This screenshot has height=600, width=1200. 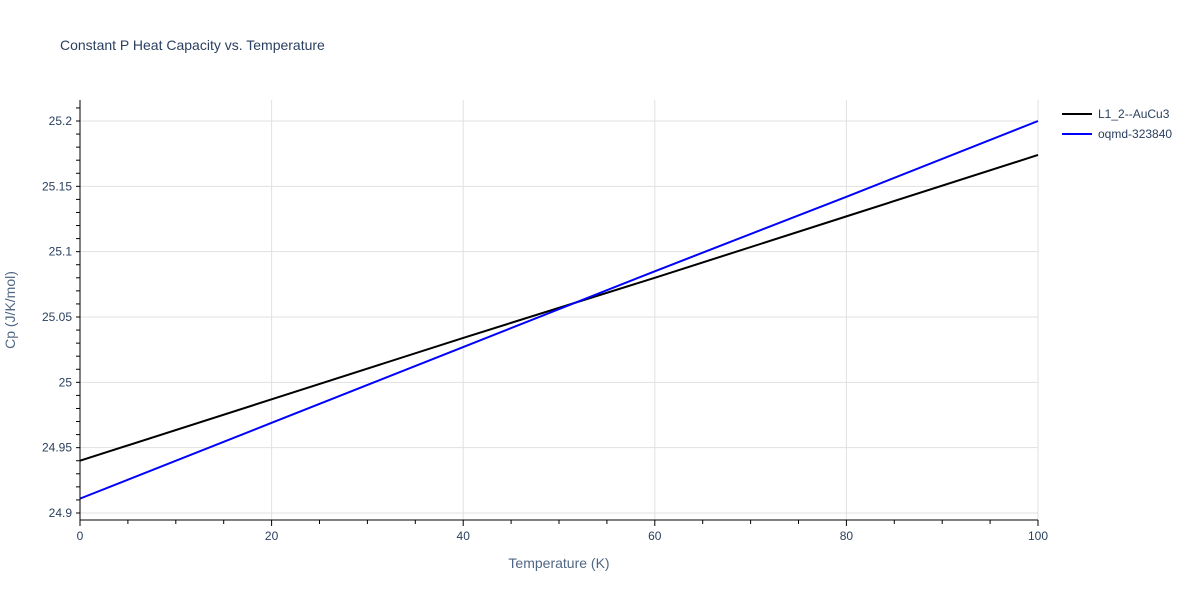 I want to click on y-axis-title: Cp (J/K/mol), so click(x=10, y=310).